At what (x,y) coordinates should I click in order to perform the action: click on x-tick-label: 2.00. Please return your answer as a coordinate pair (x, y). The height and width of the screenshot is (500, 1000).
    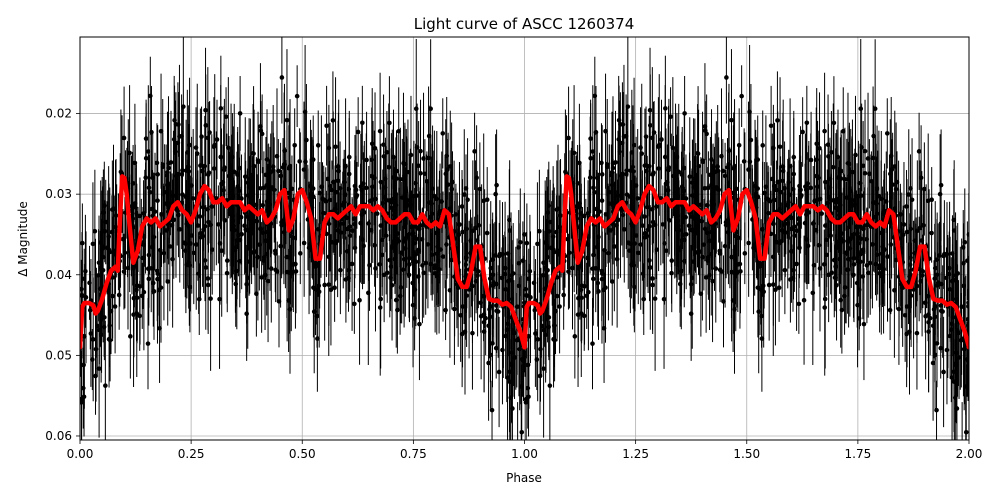
    Looking at the image, I should click on (969, 454).